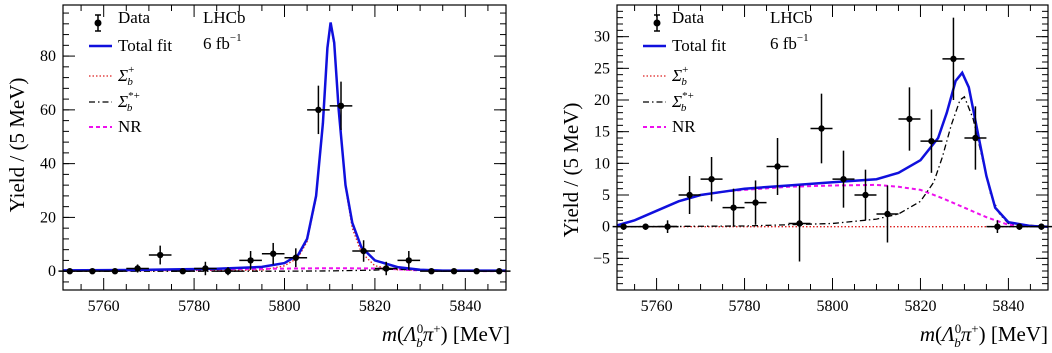 The height and width of the screenshot is (353, 1052). Describe the element at coordinates (389, 334) in the screenshot. I see `x-axis-title-mass-left: m` at that location.